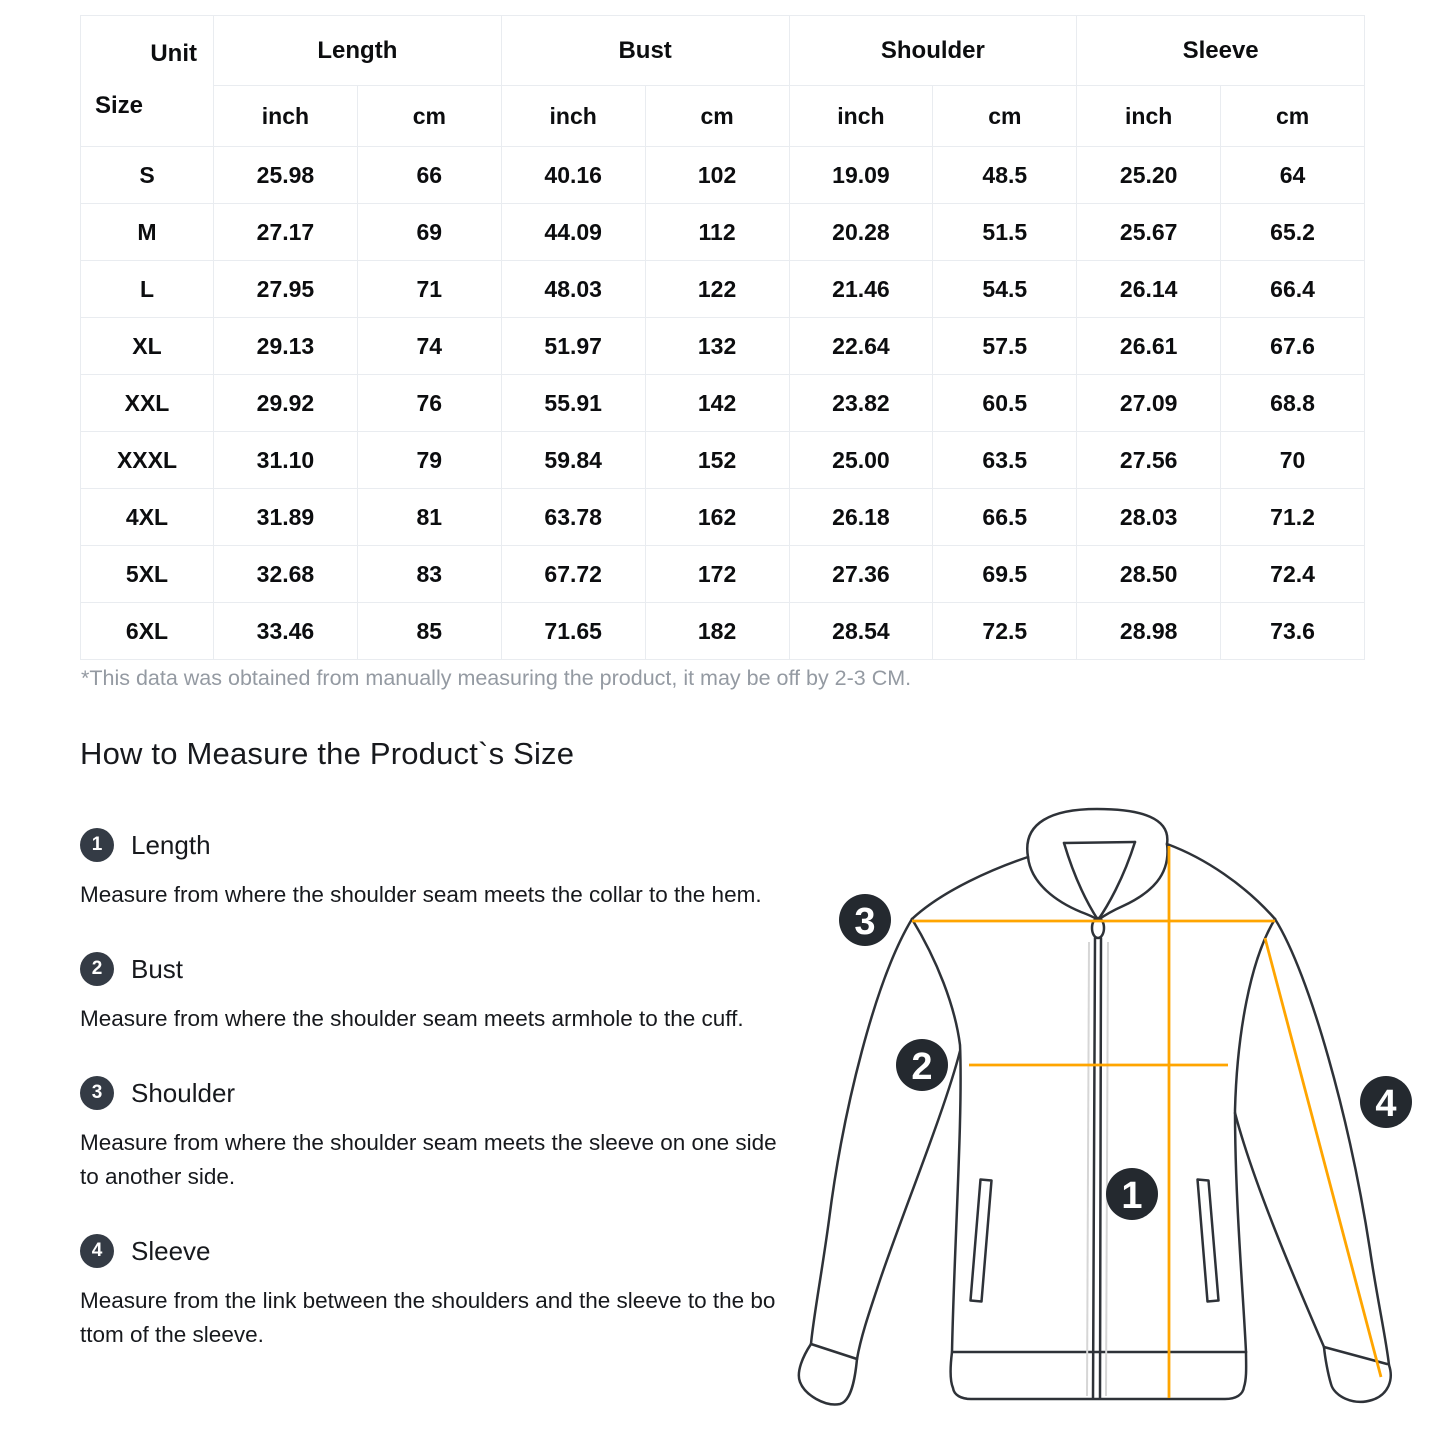 The height and width of the screenshot is (1445, 1445). Describe the element at coordinates (717, 517) in the screenshot. I see `value-cell: 162` at that location.